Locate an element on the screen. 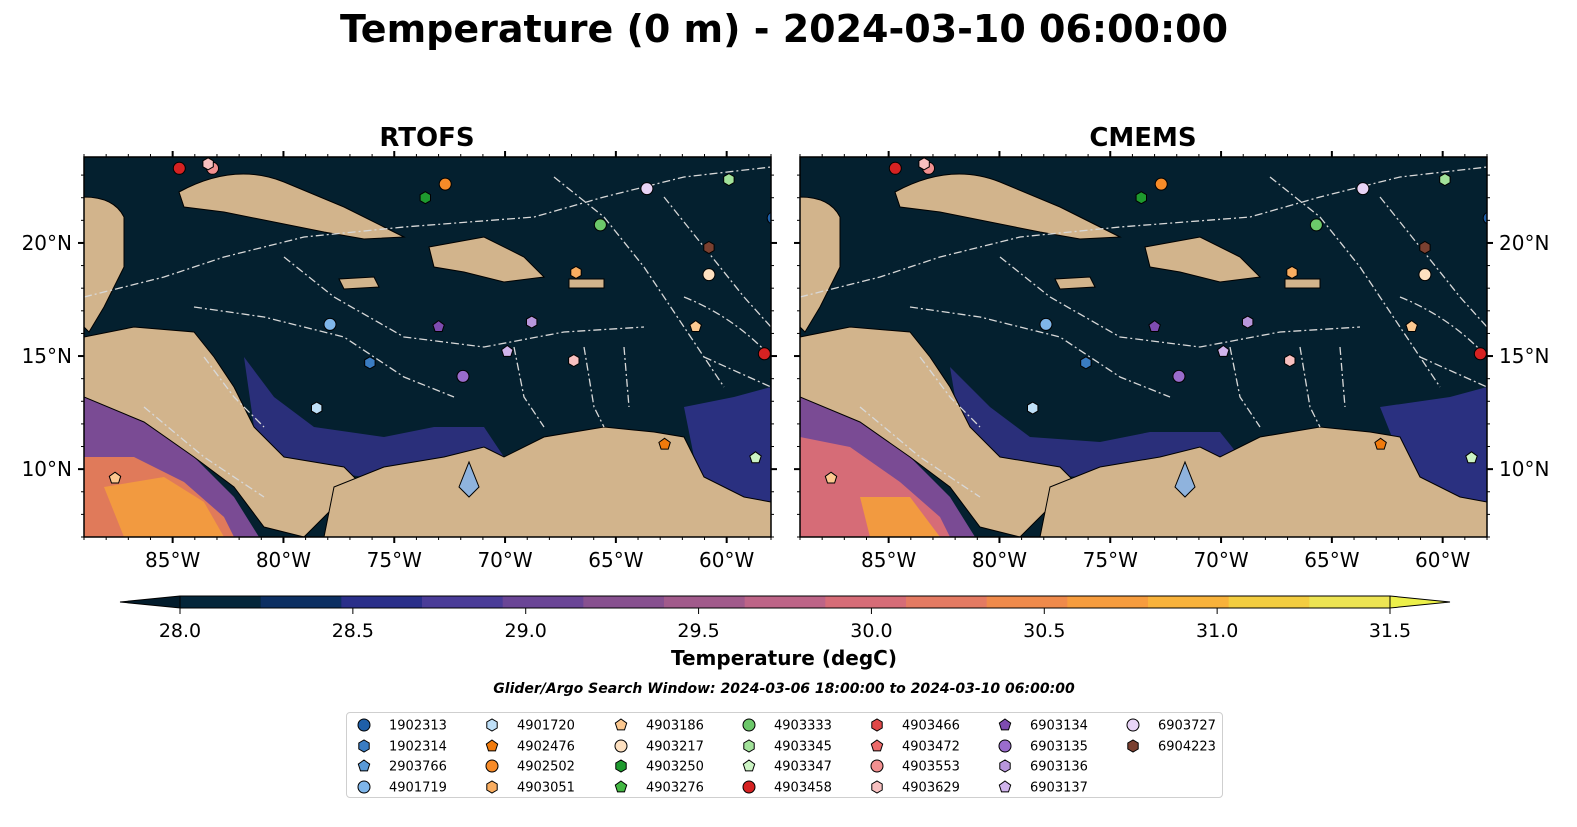  colorbar-tick-label: 29.5 is located at coordinates (698, 631).